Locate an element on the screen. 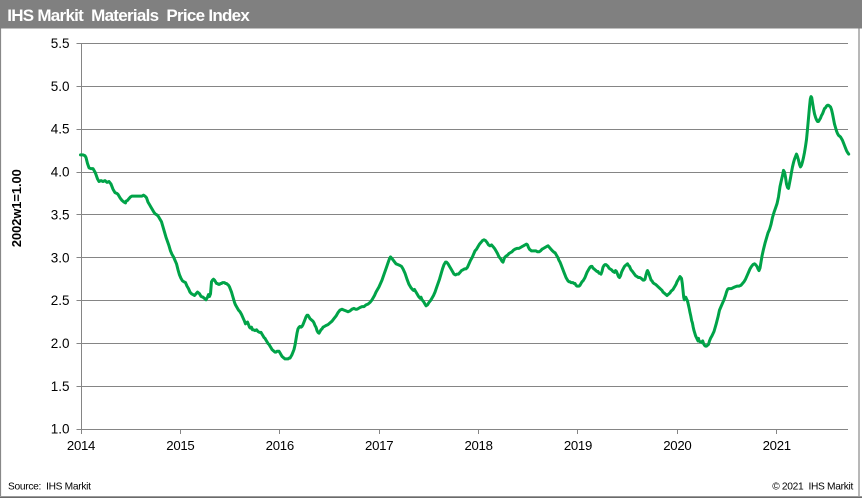  svg-text: 3.0 is located at coordinates (60, 257).